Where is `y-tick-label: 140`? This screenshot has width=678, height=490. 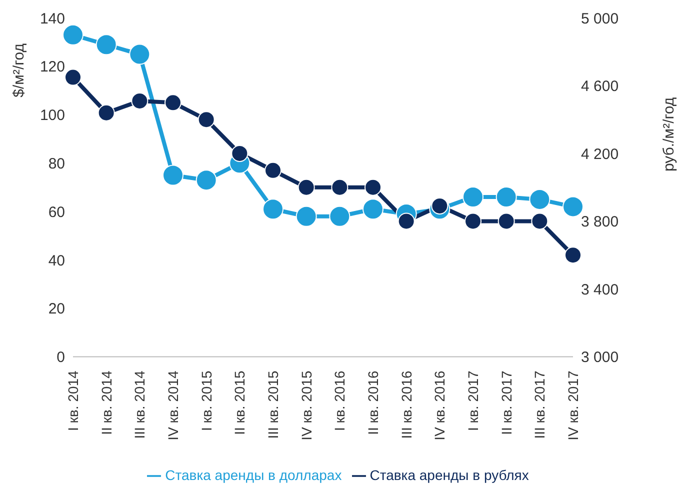
y-tick-label: 140 is located at coordinates (52, 19).